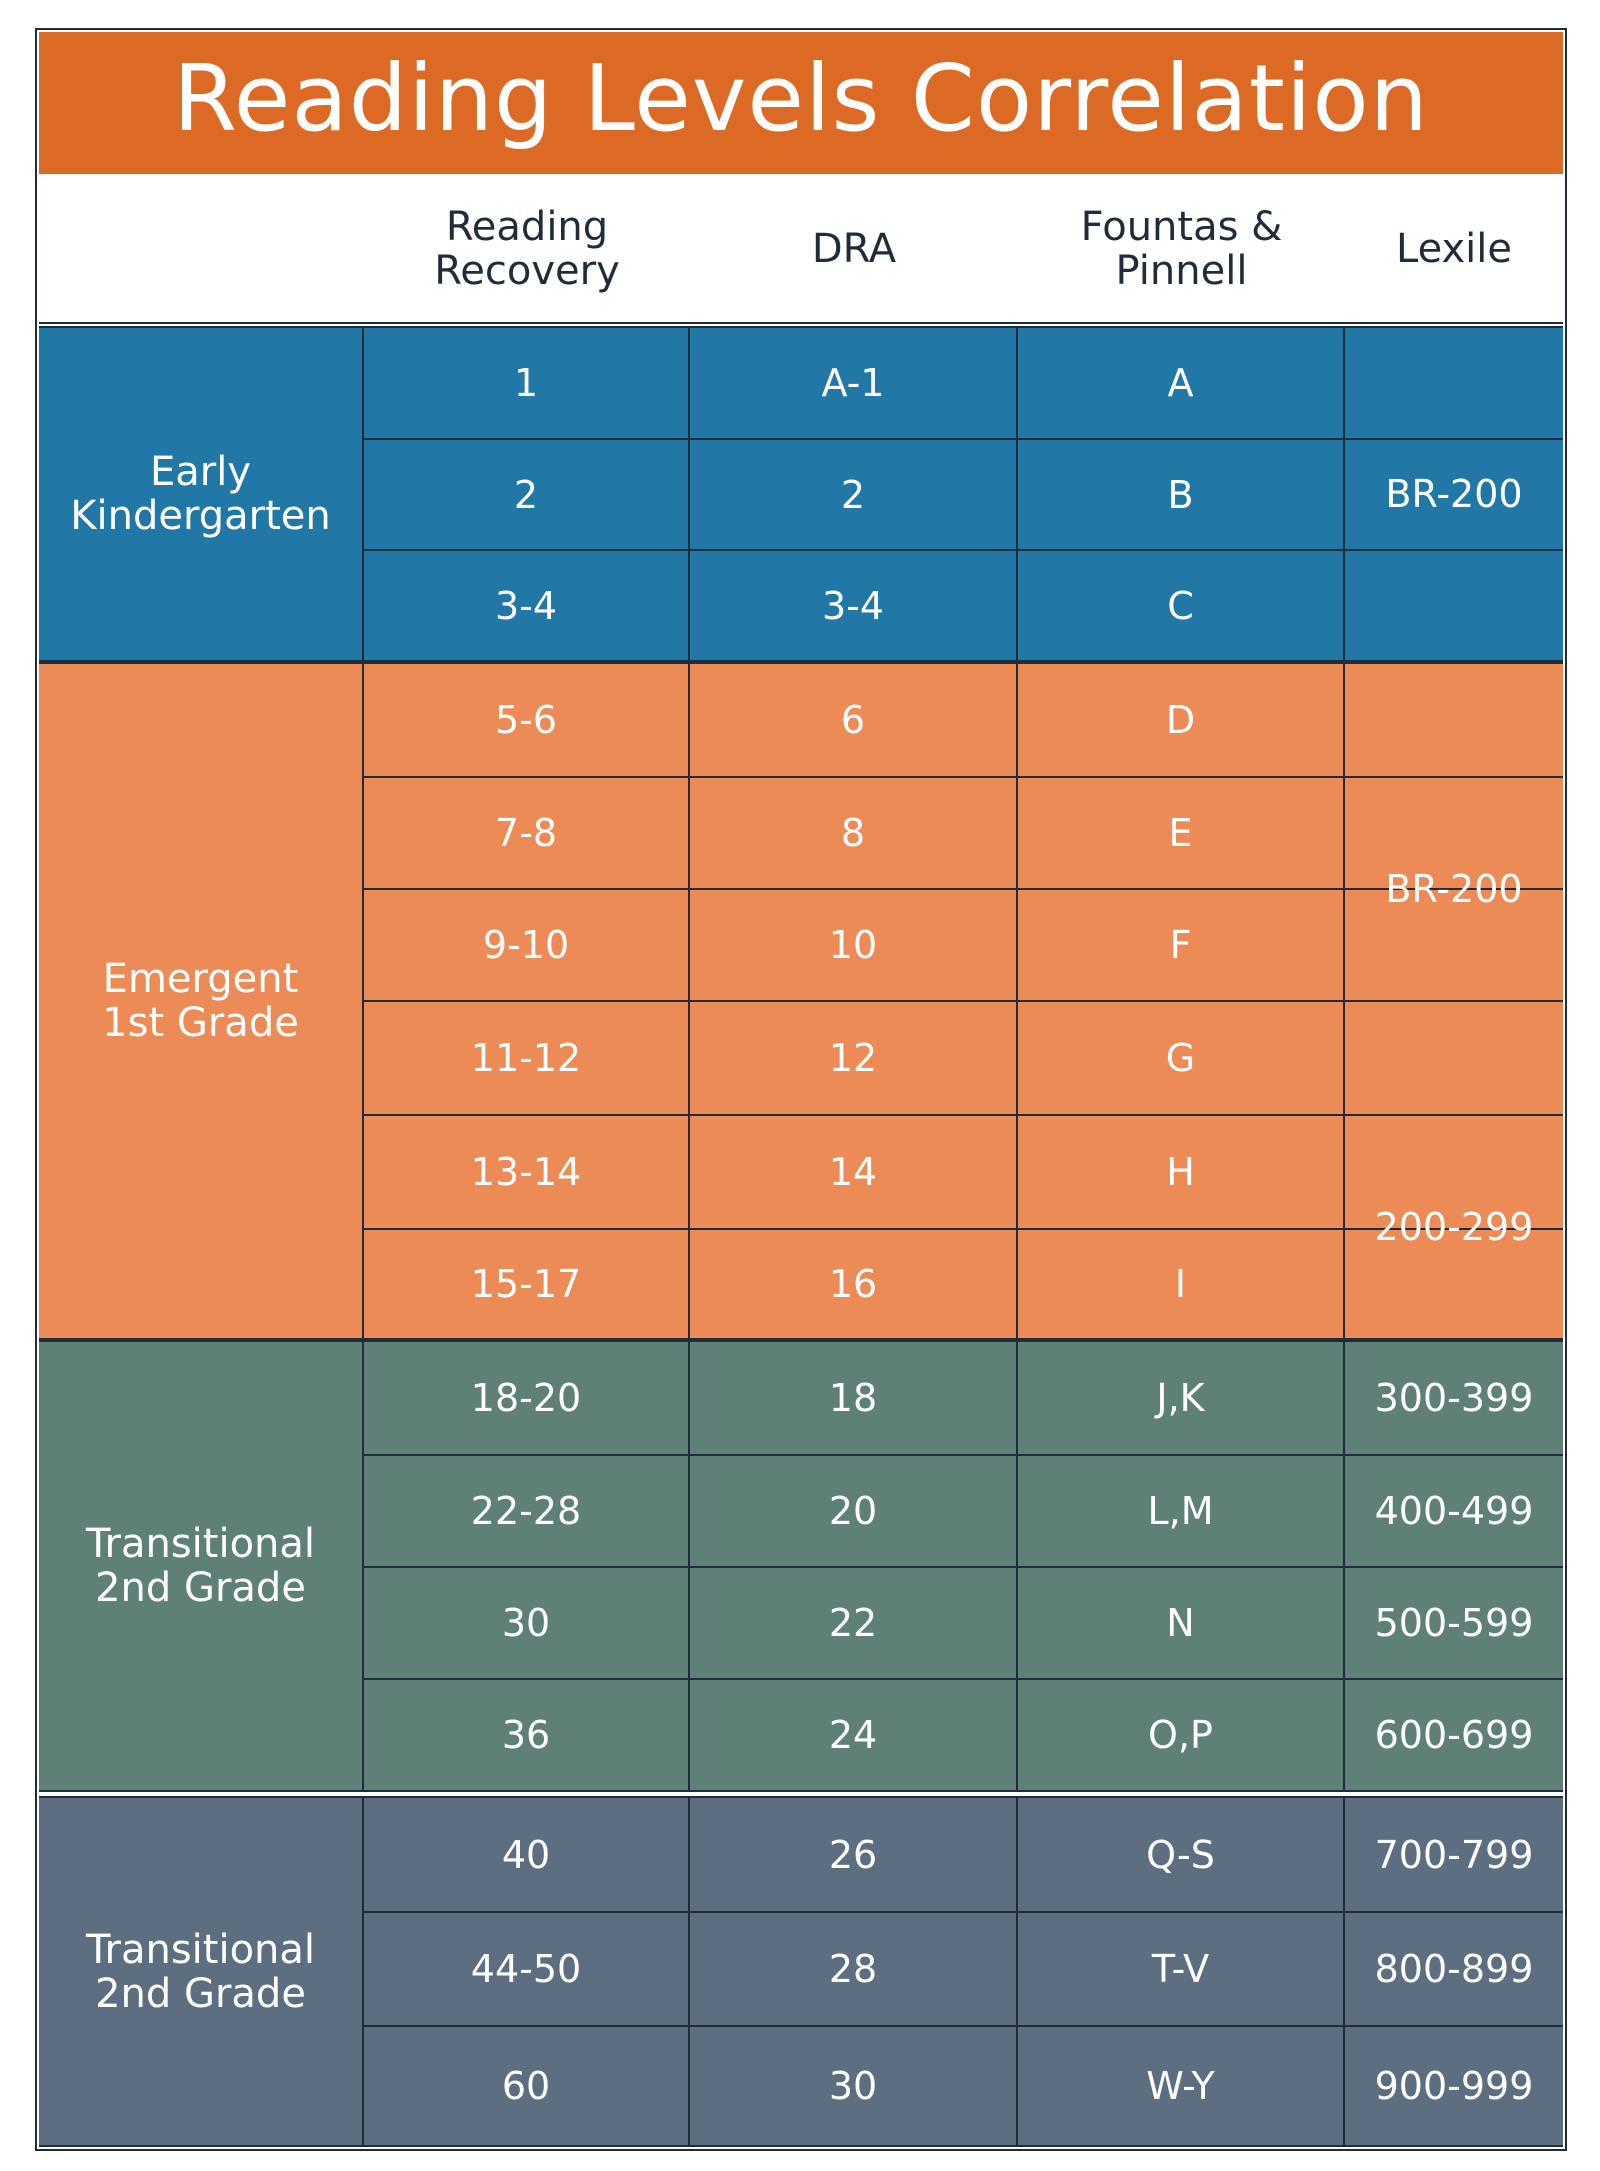  I want to click on cell-dra: 24, so click(854, 1735).